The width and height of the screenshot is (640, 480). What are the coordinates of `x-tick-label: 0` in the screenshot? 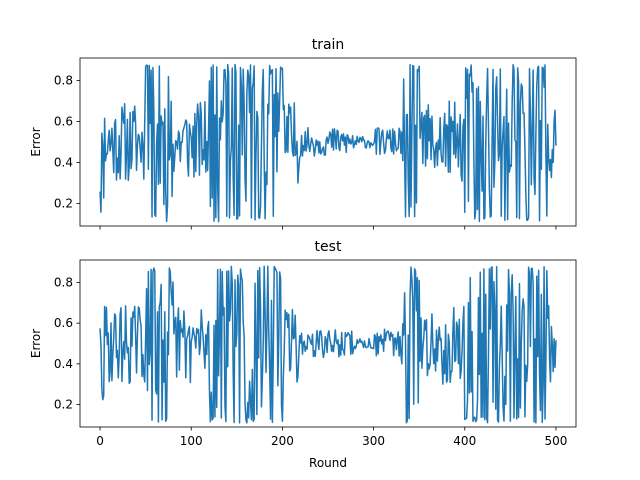 It's located at (100, 441).